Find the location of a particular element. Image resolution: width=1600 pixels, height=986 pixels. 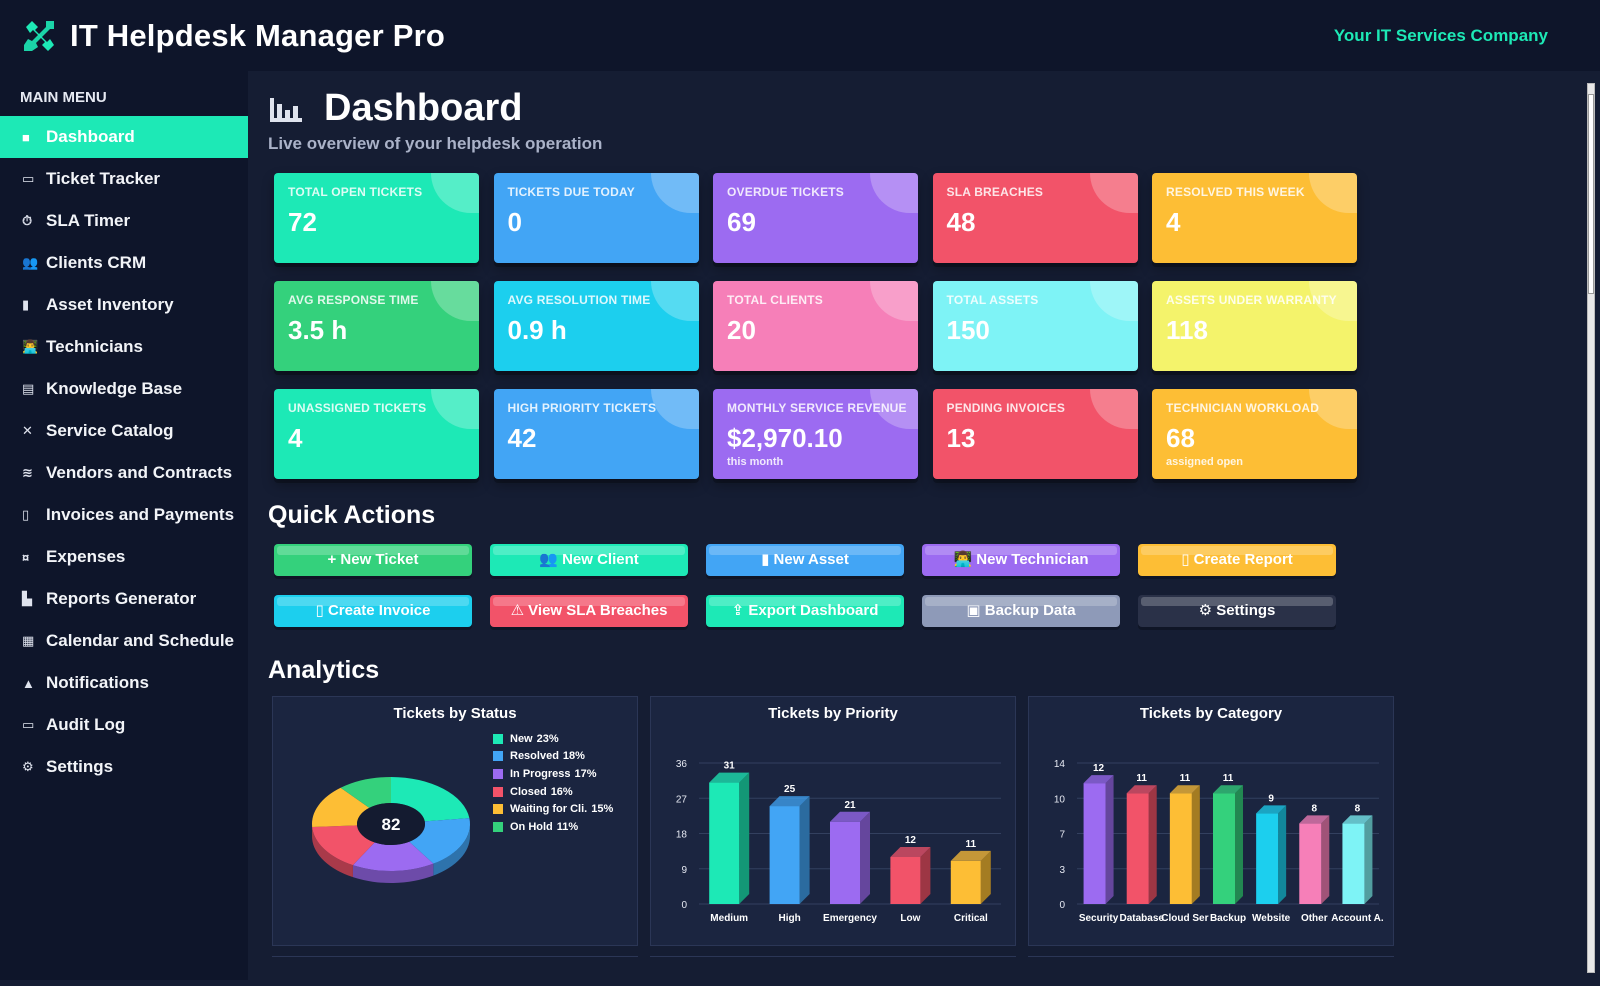

sidebar-item-ticket-tracker: ▭Ticket Tracker is located at coordinates (124, 179).